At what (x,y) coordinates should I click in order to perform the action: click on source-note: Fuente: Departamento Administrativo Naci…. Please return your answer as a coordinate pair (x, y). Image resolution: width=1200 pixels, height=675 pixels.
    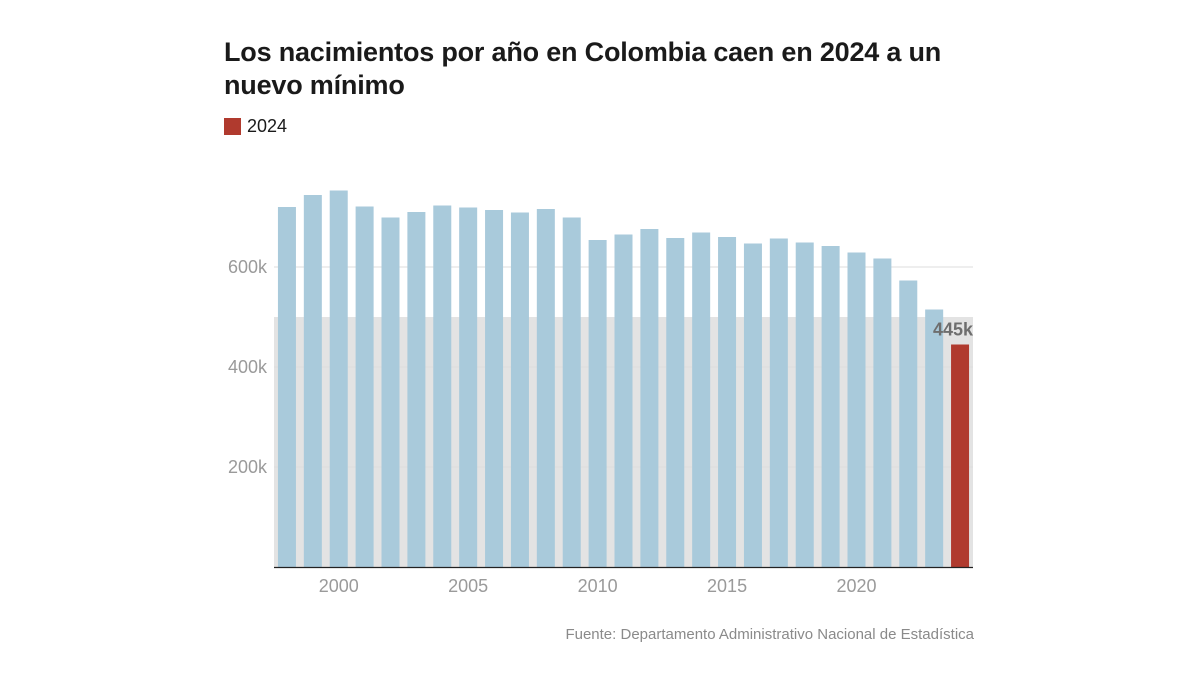
    Looking at the image, I should click on (769, 634).